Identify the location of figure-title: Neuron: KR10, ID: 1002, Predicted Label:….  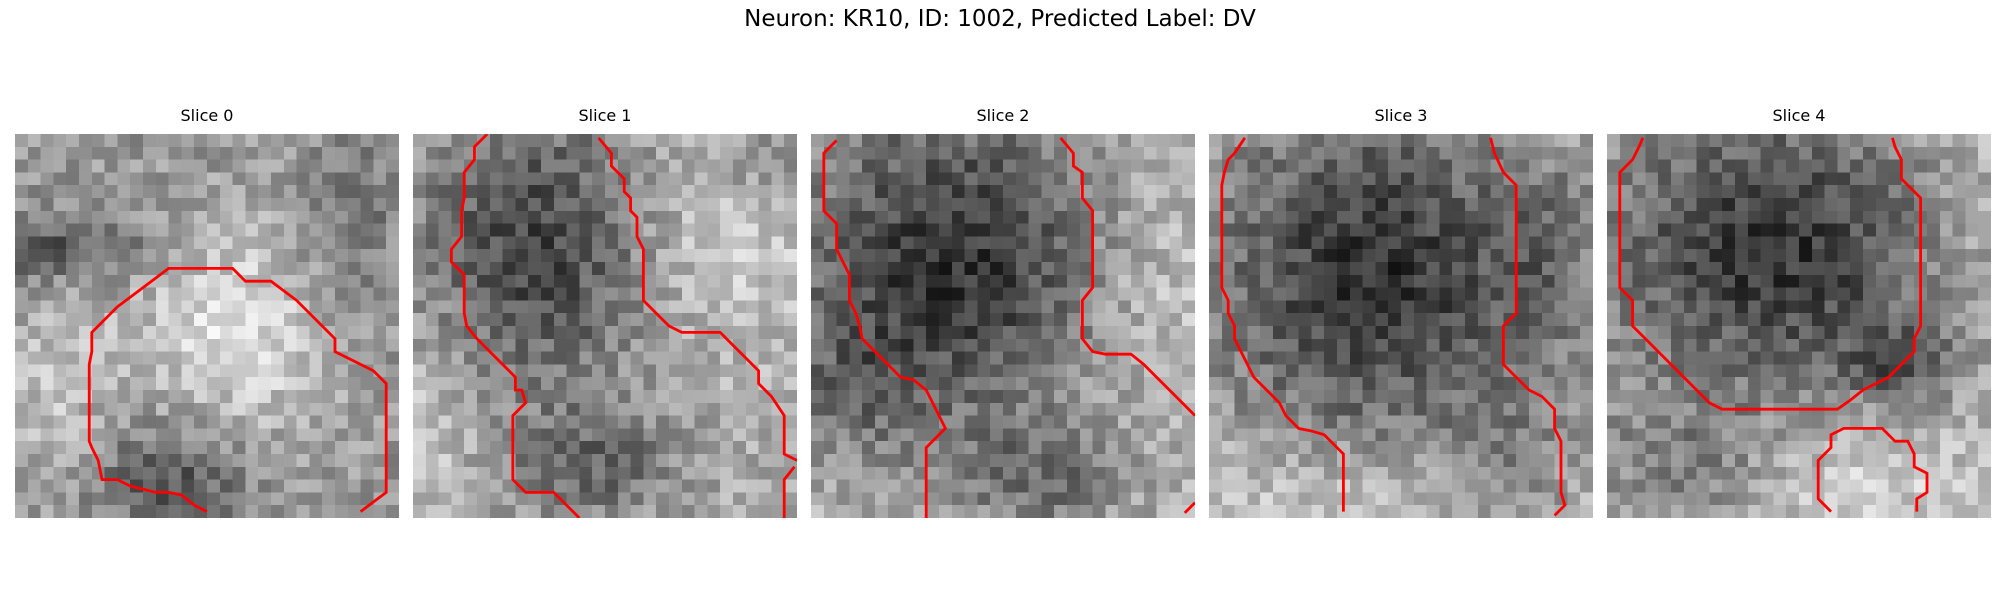
(1000, 19).